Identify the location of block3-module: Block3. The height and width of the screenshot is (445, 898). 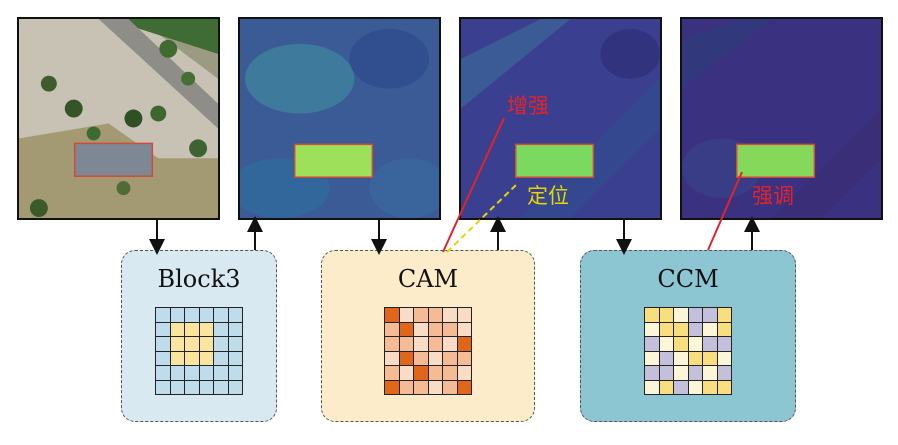
(199, 336).